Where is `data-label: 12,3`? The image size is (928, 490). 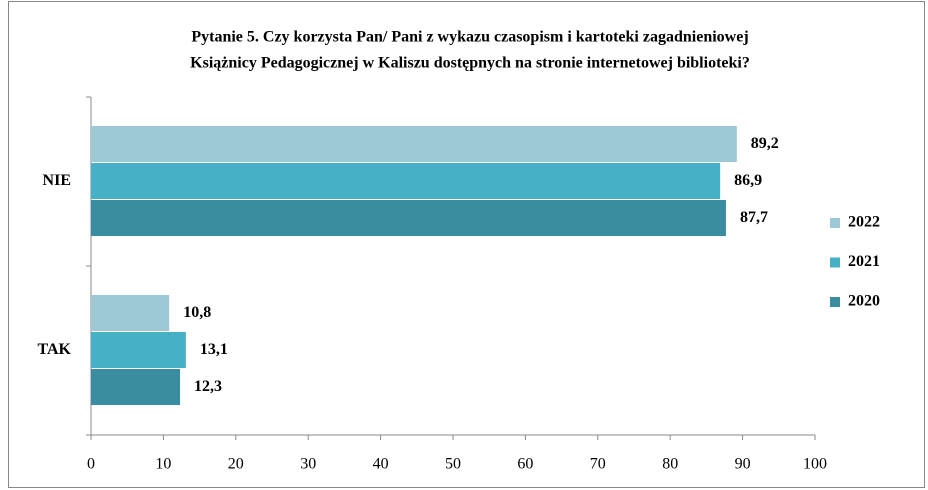
data-label: 12,3 is located at coordinates (208, 386).